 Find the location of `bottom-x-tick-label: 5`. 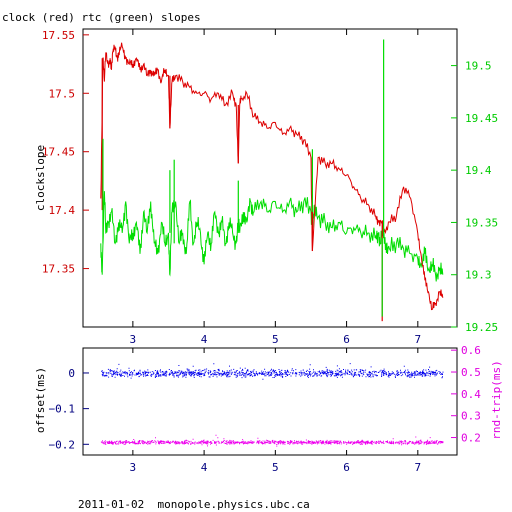

bottom-x-tick-label: 5 is located at coordinates (275, 467).